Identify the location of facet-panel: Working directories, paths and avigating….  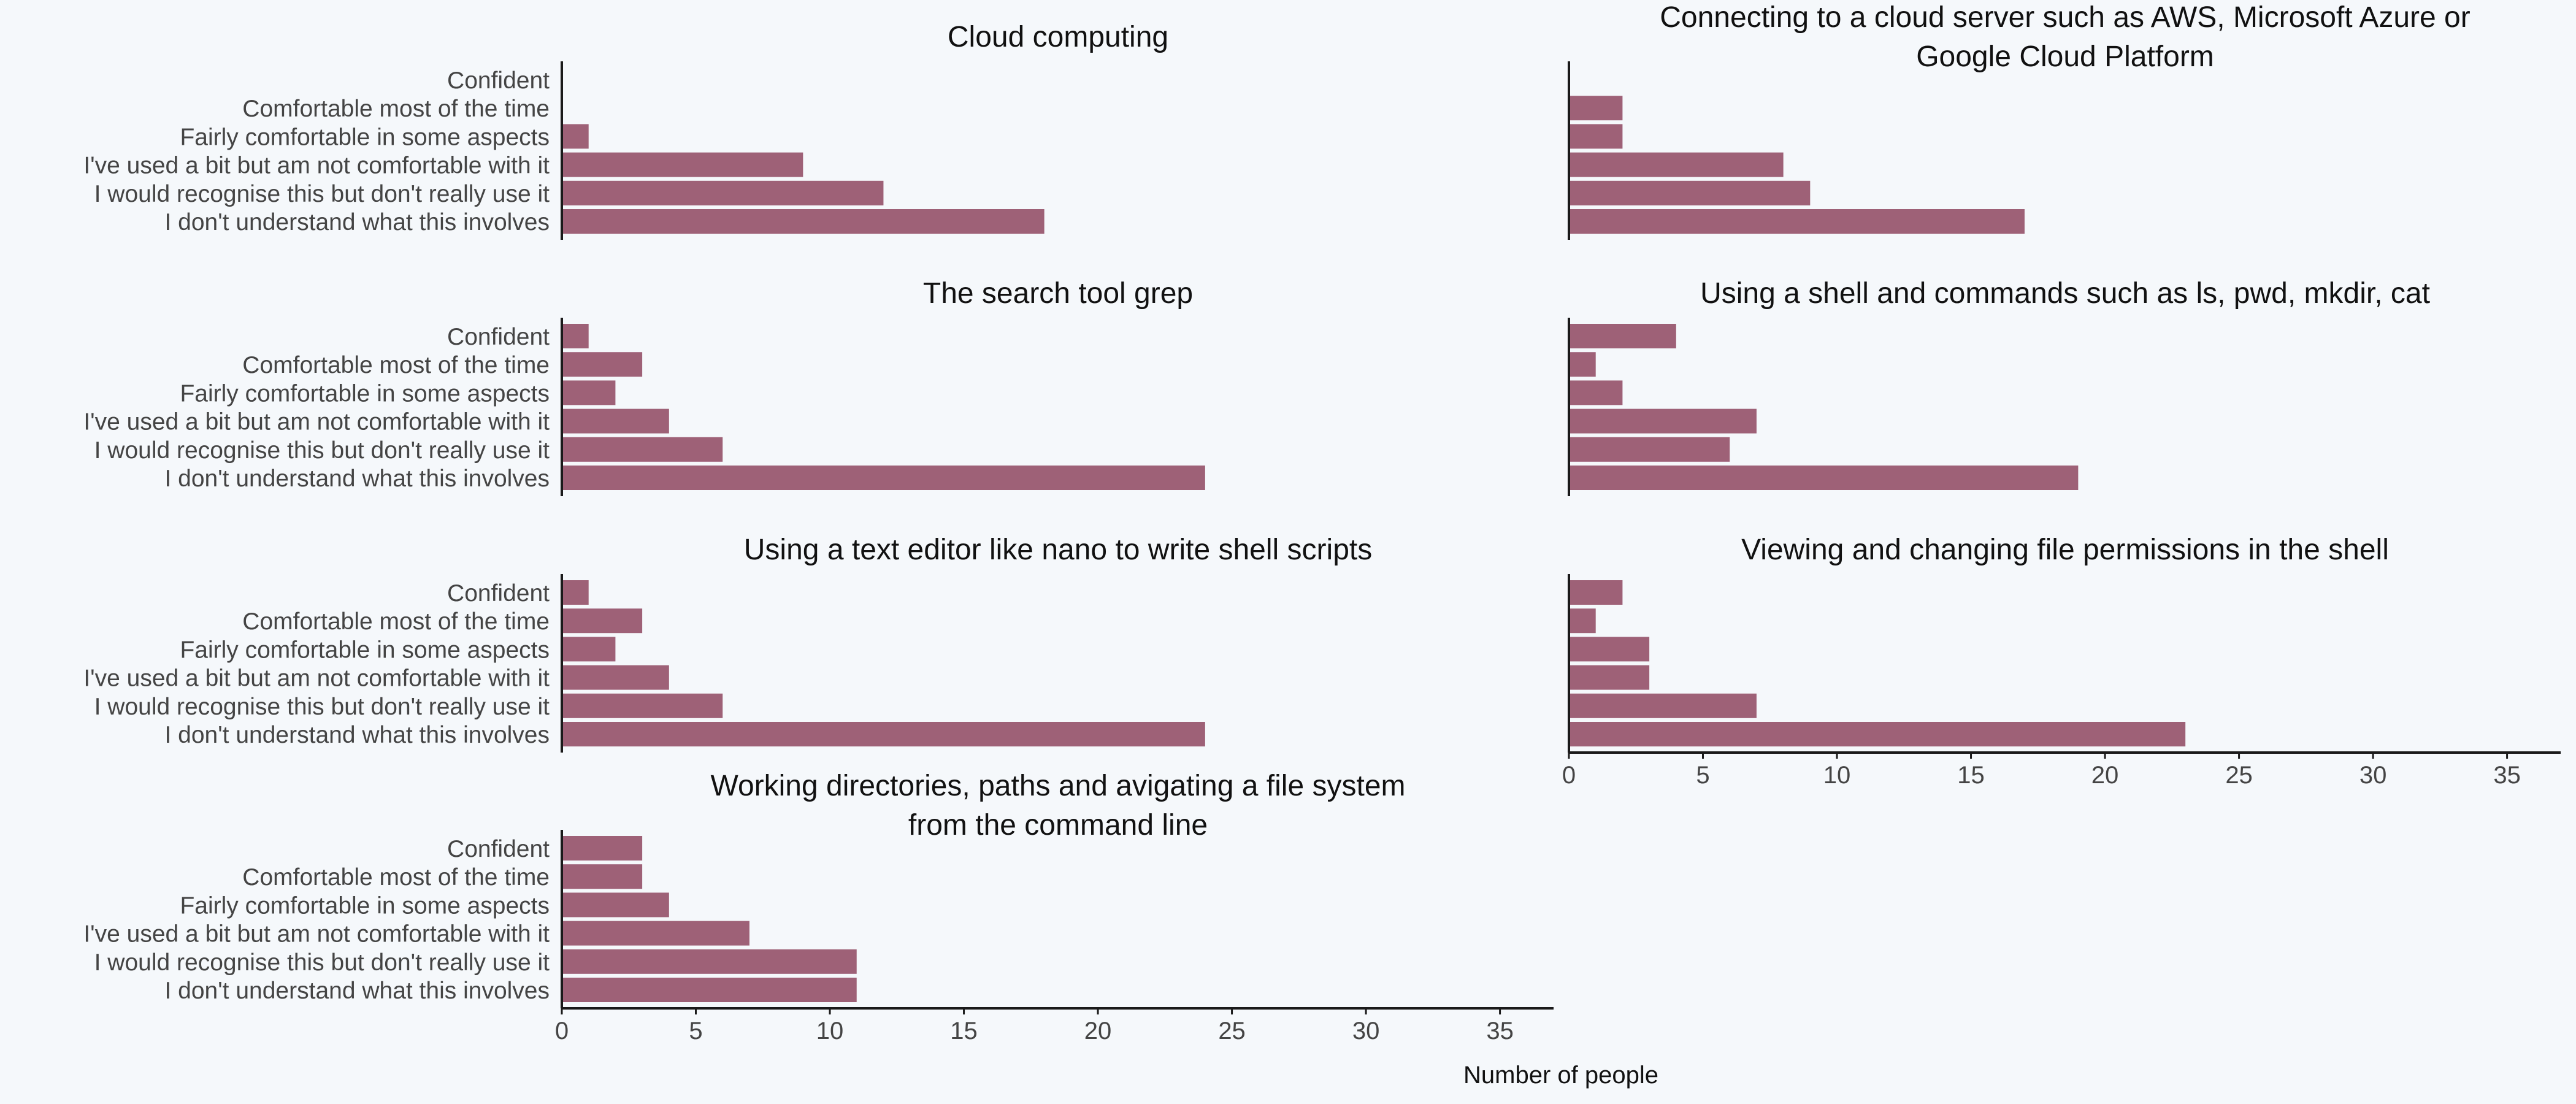
(818, 907).